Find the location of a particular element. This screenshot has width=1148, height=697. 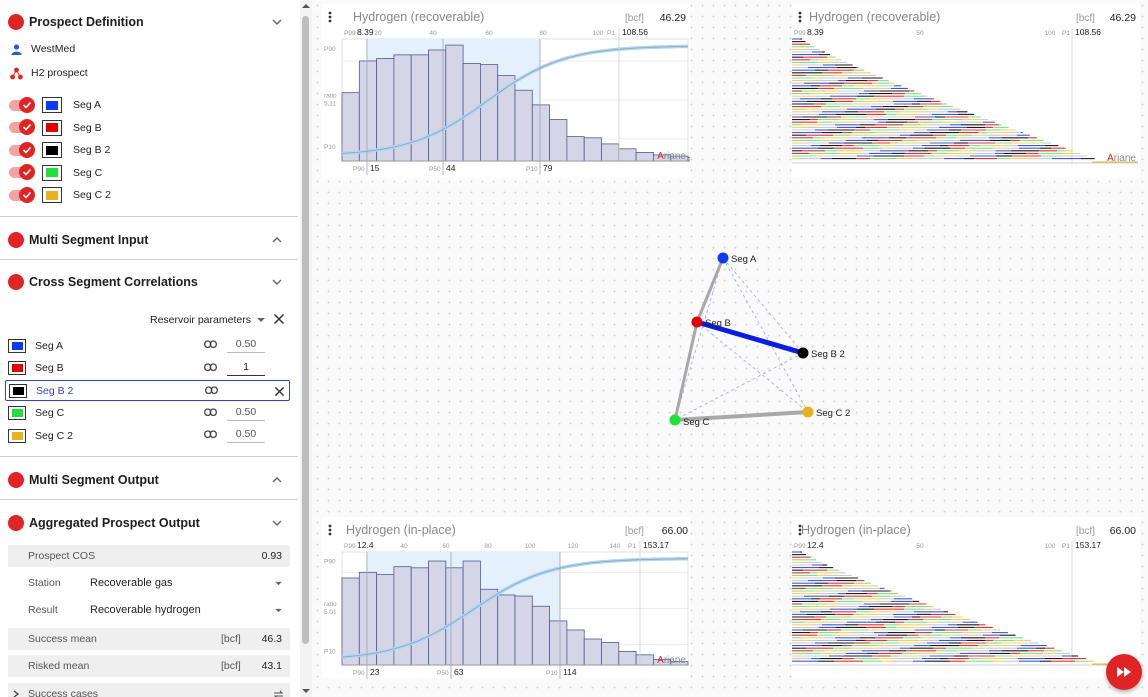

success-mean-unit: [bcf] is located at coordinates (231, 639).